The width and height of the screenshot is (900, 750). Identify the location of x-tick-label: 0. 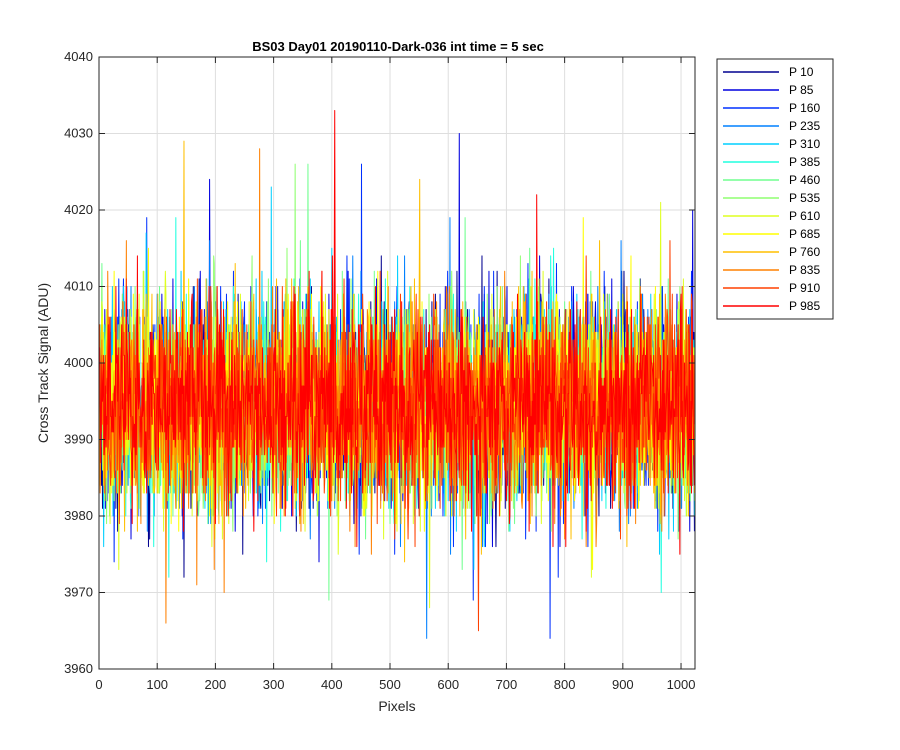
(98, 684).